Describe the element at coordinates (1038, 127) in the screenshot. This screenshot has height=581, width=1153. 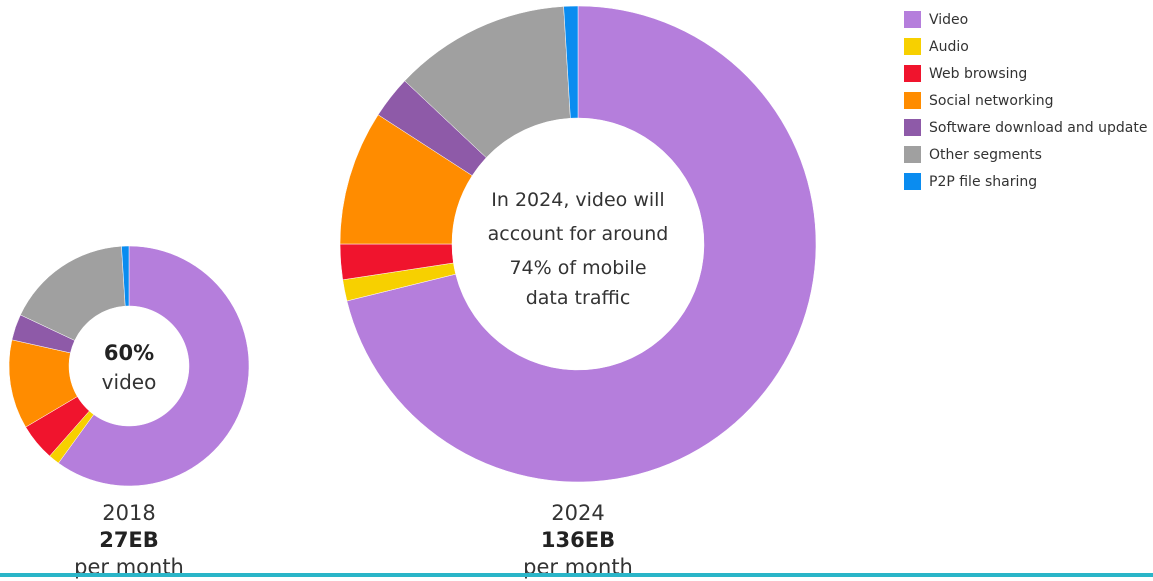
I see `legend-label-software-download: Software download and update` at that location.